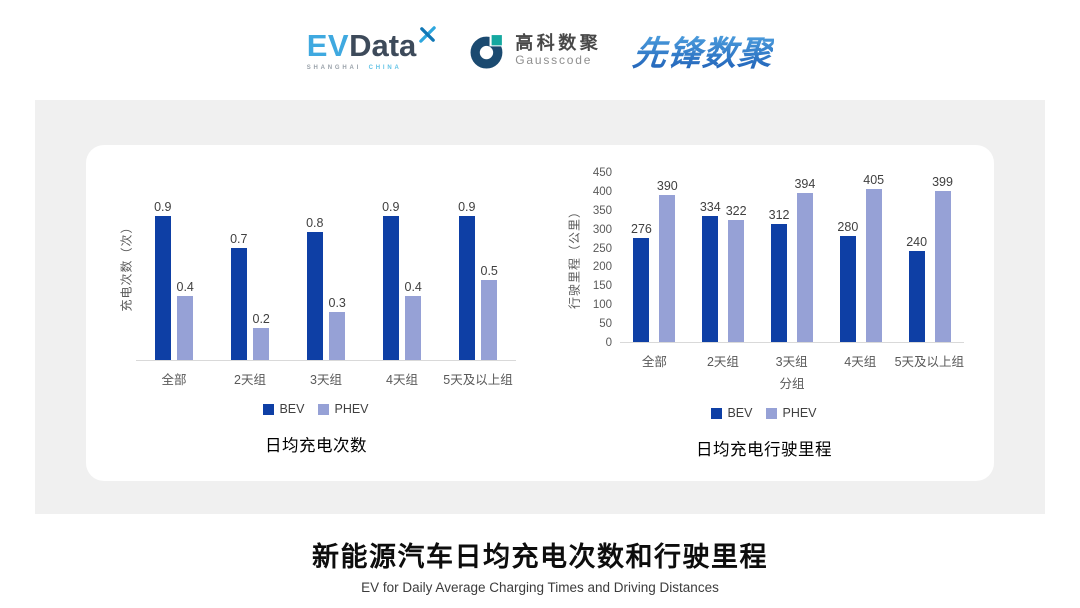  I want to click on plot-area: 0.9 0.4 0.7 0.2 0.8 0.3 0.9 0.4 0.9 0.5, so click(326, 266).